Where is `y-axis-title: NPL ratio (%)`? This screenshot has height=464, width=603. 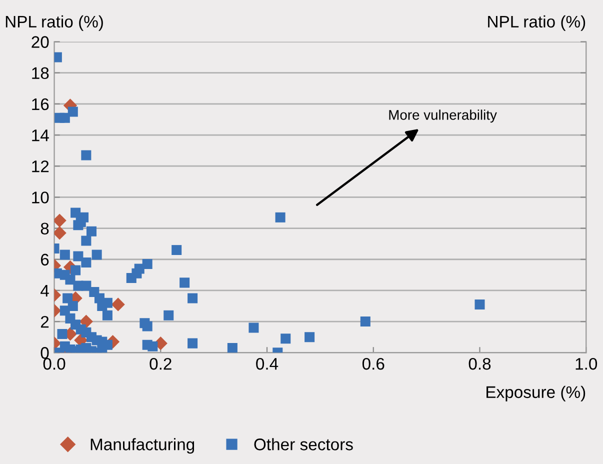 y-axis-title: NPL ratio (%) is located at coordinates (54, 23).